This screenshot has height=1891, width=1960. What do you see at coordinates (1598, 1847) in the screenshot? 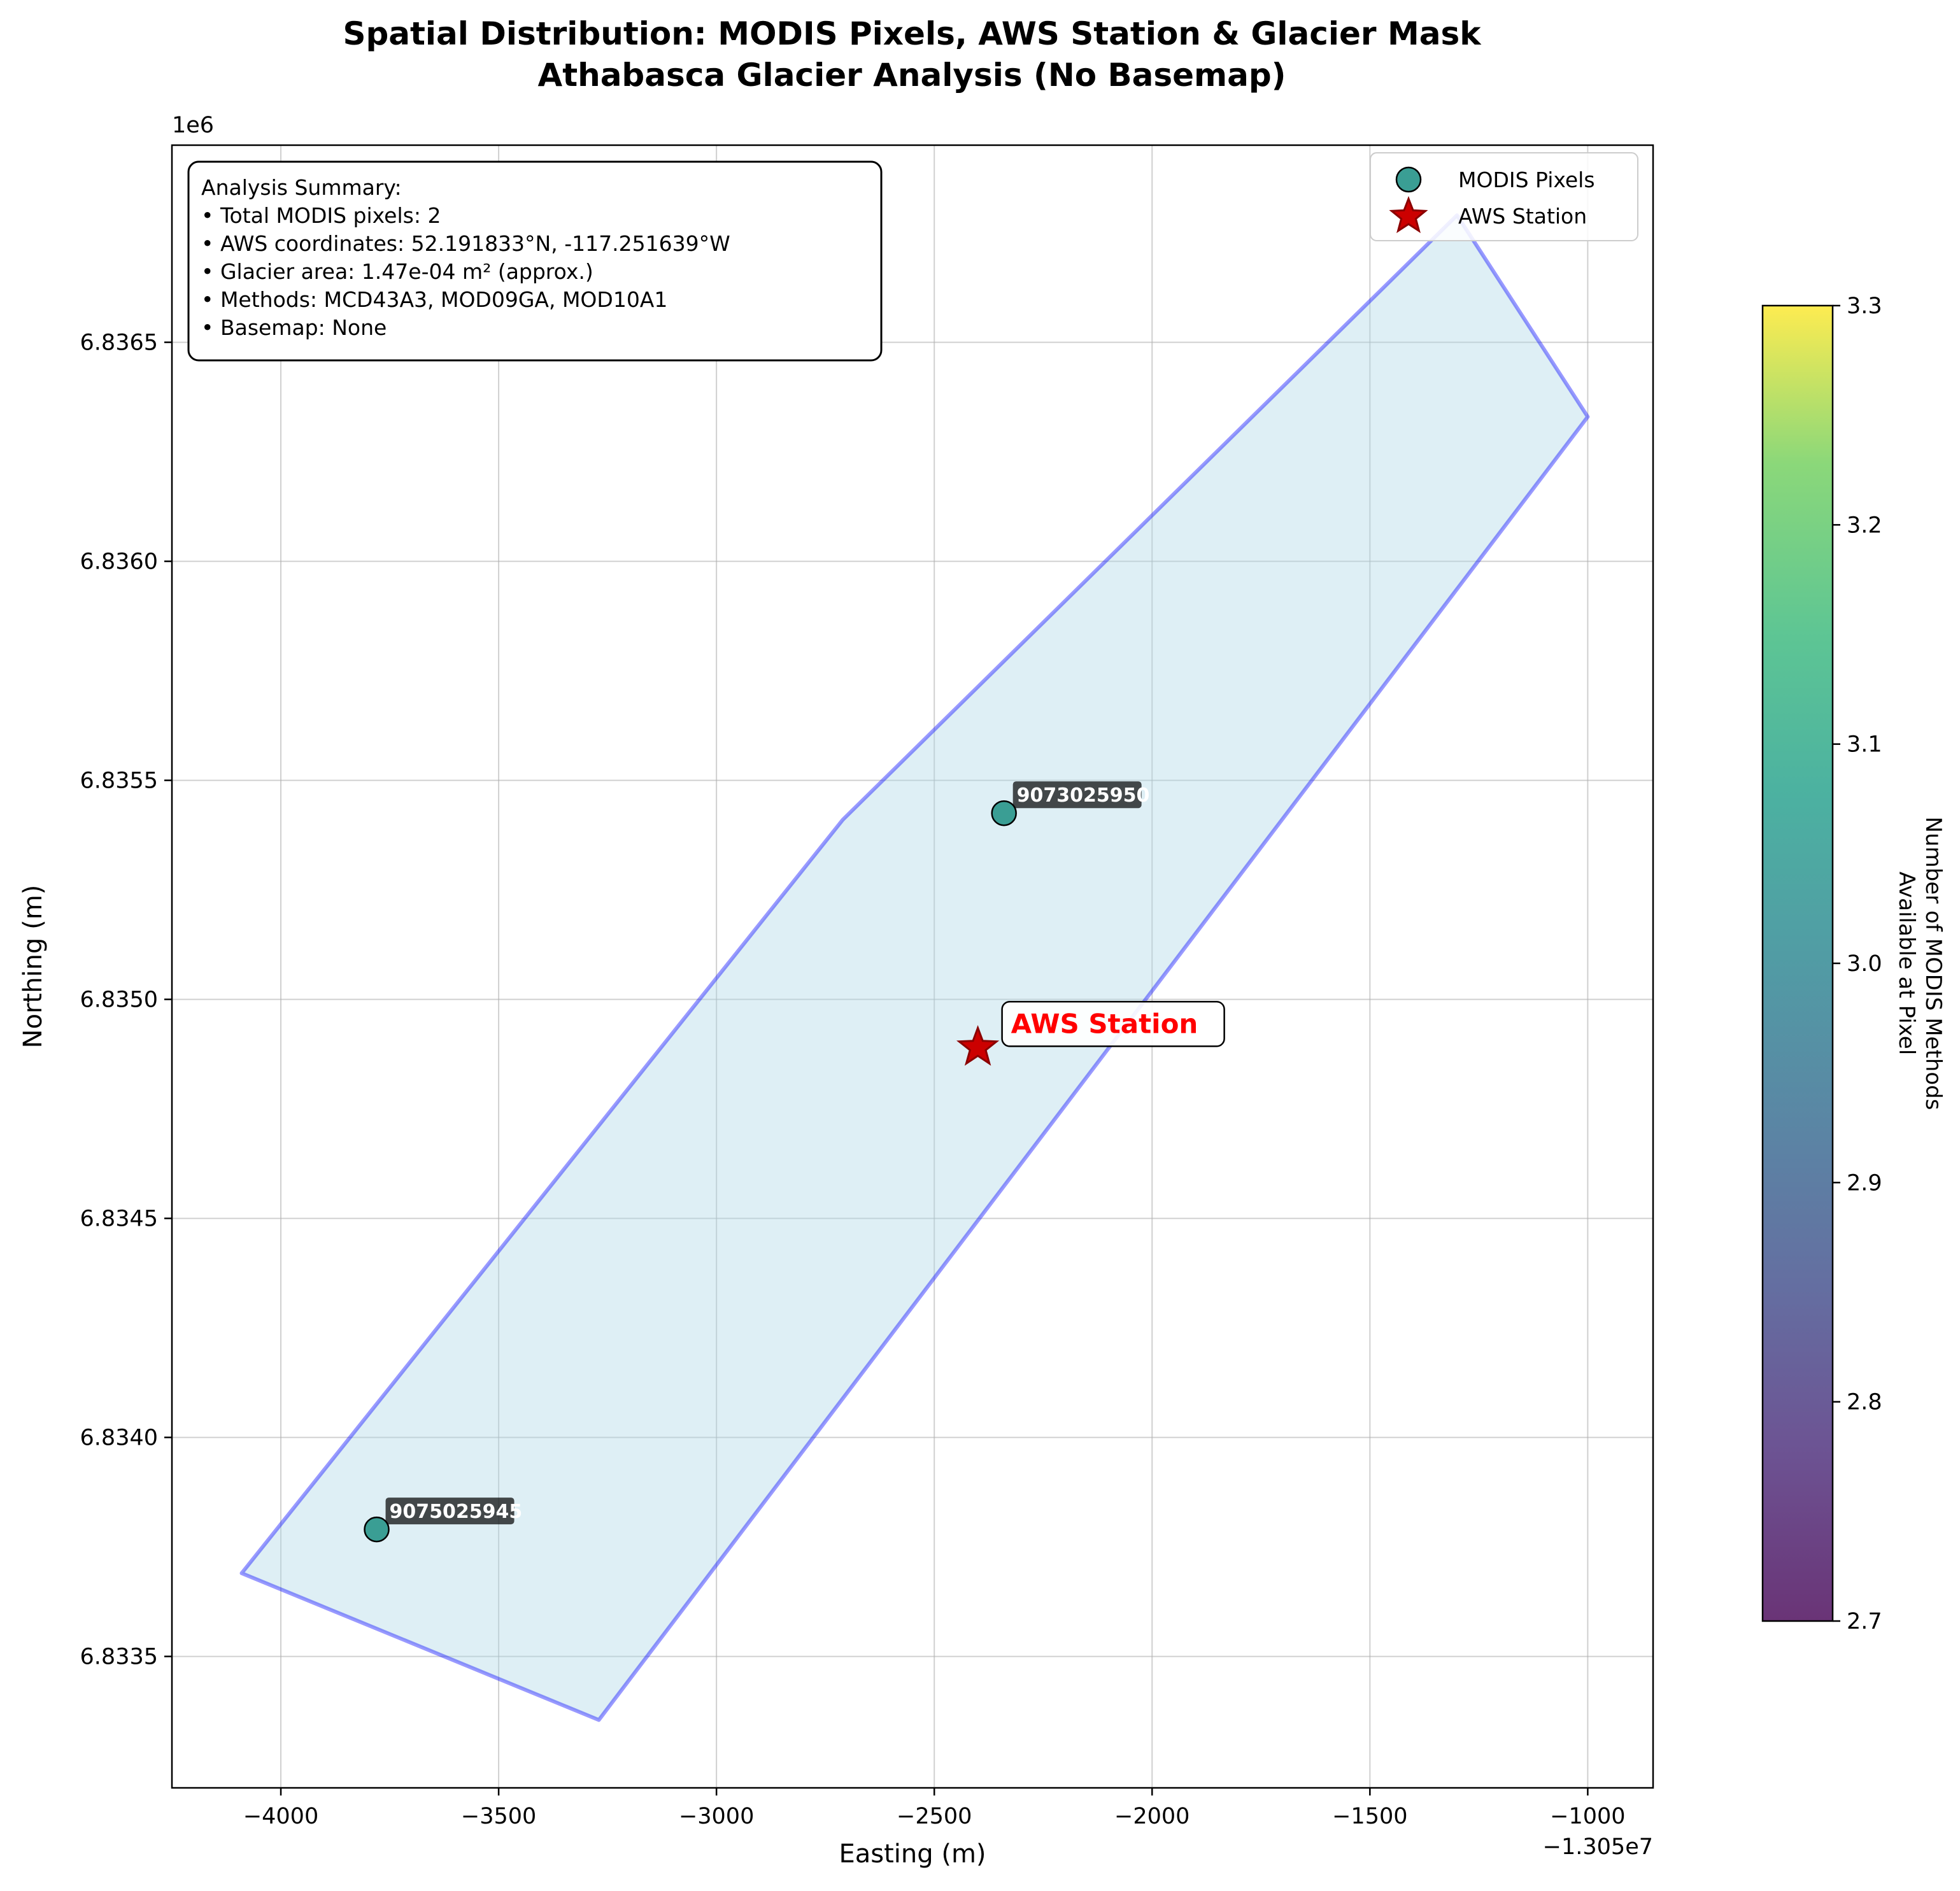
I see `x-offset-label: −1.305e7` at bounding box center [1598, 1847].